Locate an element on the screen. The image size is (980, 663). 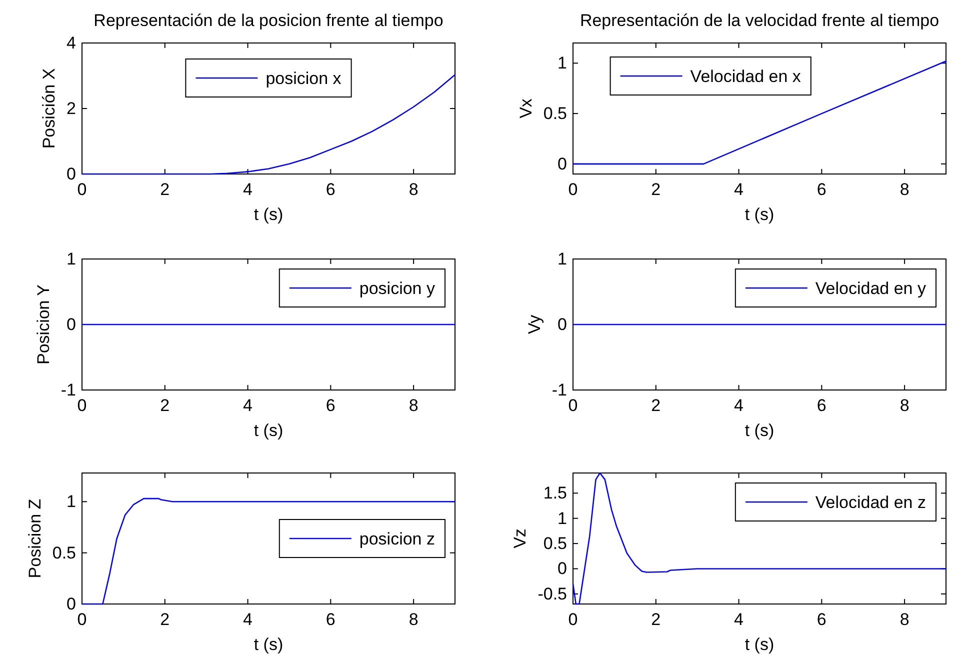
y-tick-label: 4 is located at coordinates (71, 43).